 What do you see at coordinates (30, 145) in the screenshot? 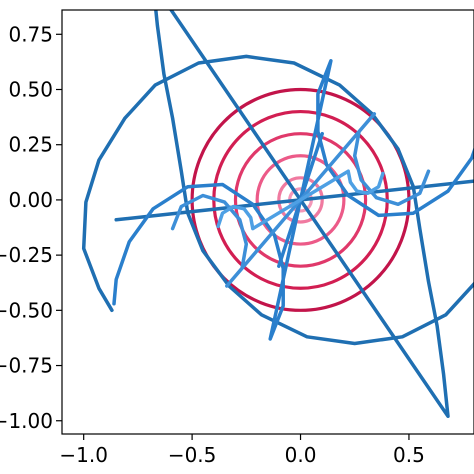
I see `y-tick-label: 0.25` at bounding box center [30, 145].